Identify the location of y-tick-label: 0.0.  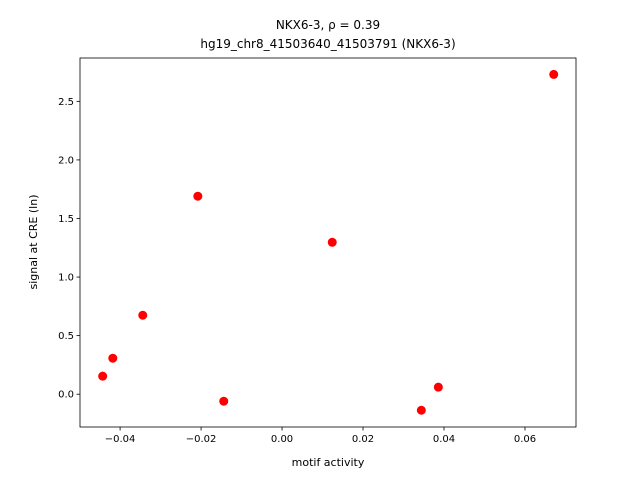
(66, 395).